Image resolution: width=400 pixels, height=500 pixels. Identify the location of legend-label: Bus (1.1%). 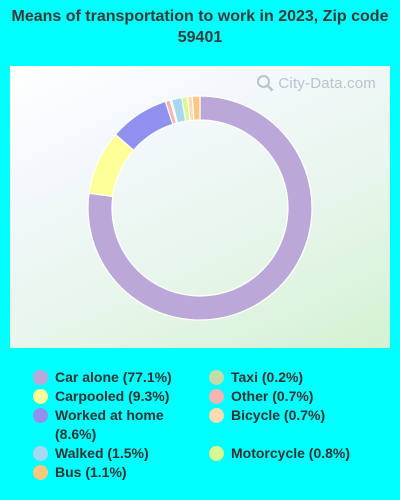
(91, 472).